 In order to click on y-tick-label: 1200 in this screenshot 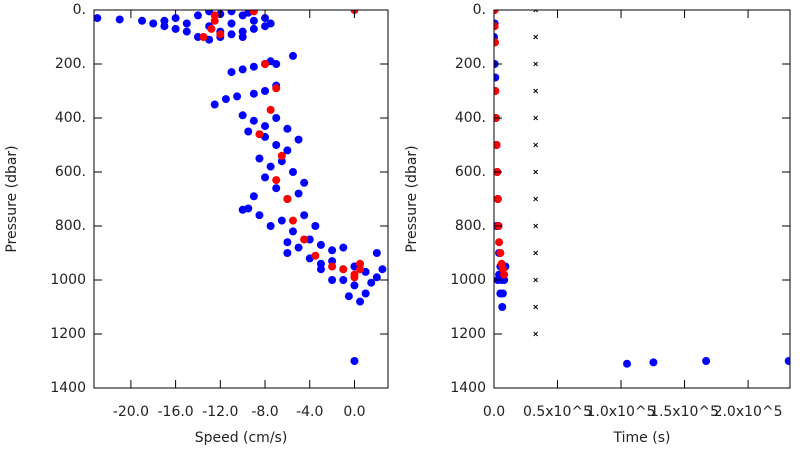, I will do `click(68, 334)`.